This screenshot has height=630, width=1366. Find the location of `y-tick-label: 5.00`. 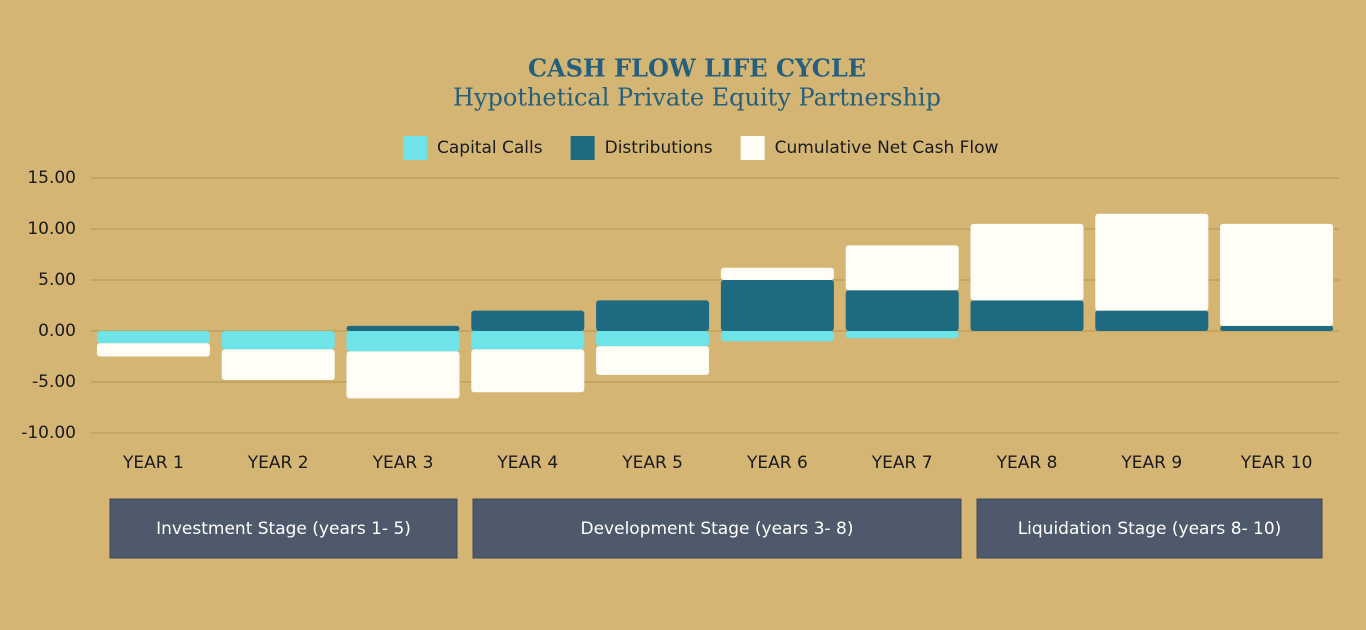

y-tick-label: 5.00 is located at coordinates (57, 280).